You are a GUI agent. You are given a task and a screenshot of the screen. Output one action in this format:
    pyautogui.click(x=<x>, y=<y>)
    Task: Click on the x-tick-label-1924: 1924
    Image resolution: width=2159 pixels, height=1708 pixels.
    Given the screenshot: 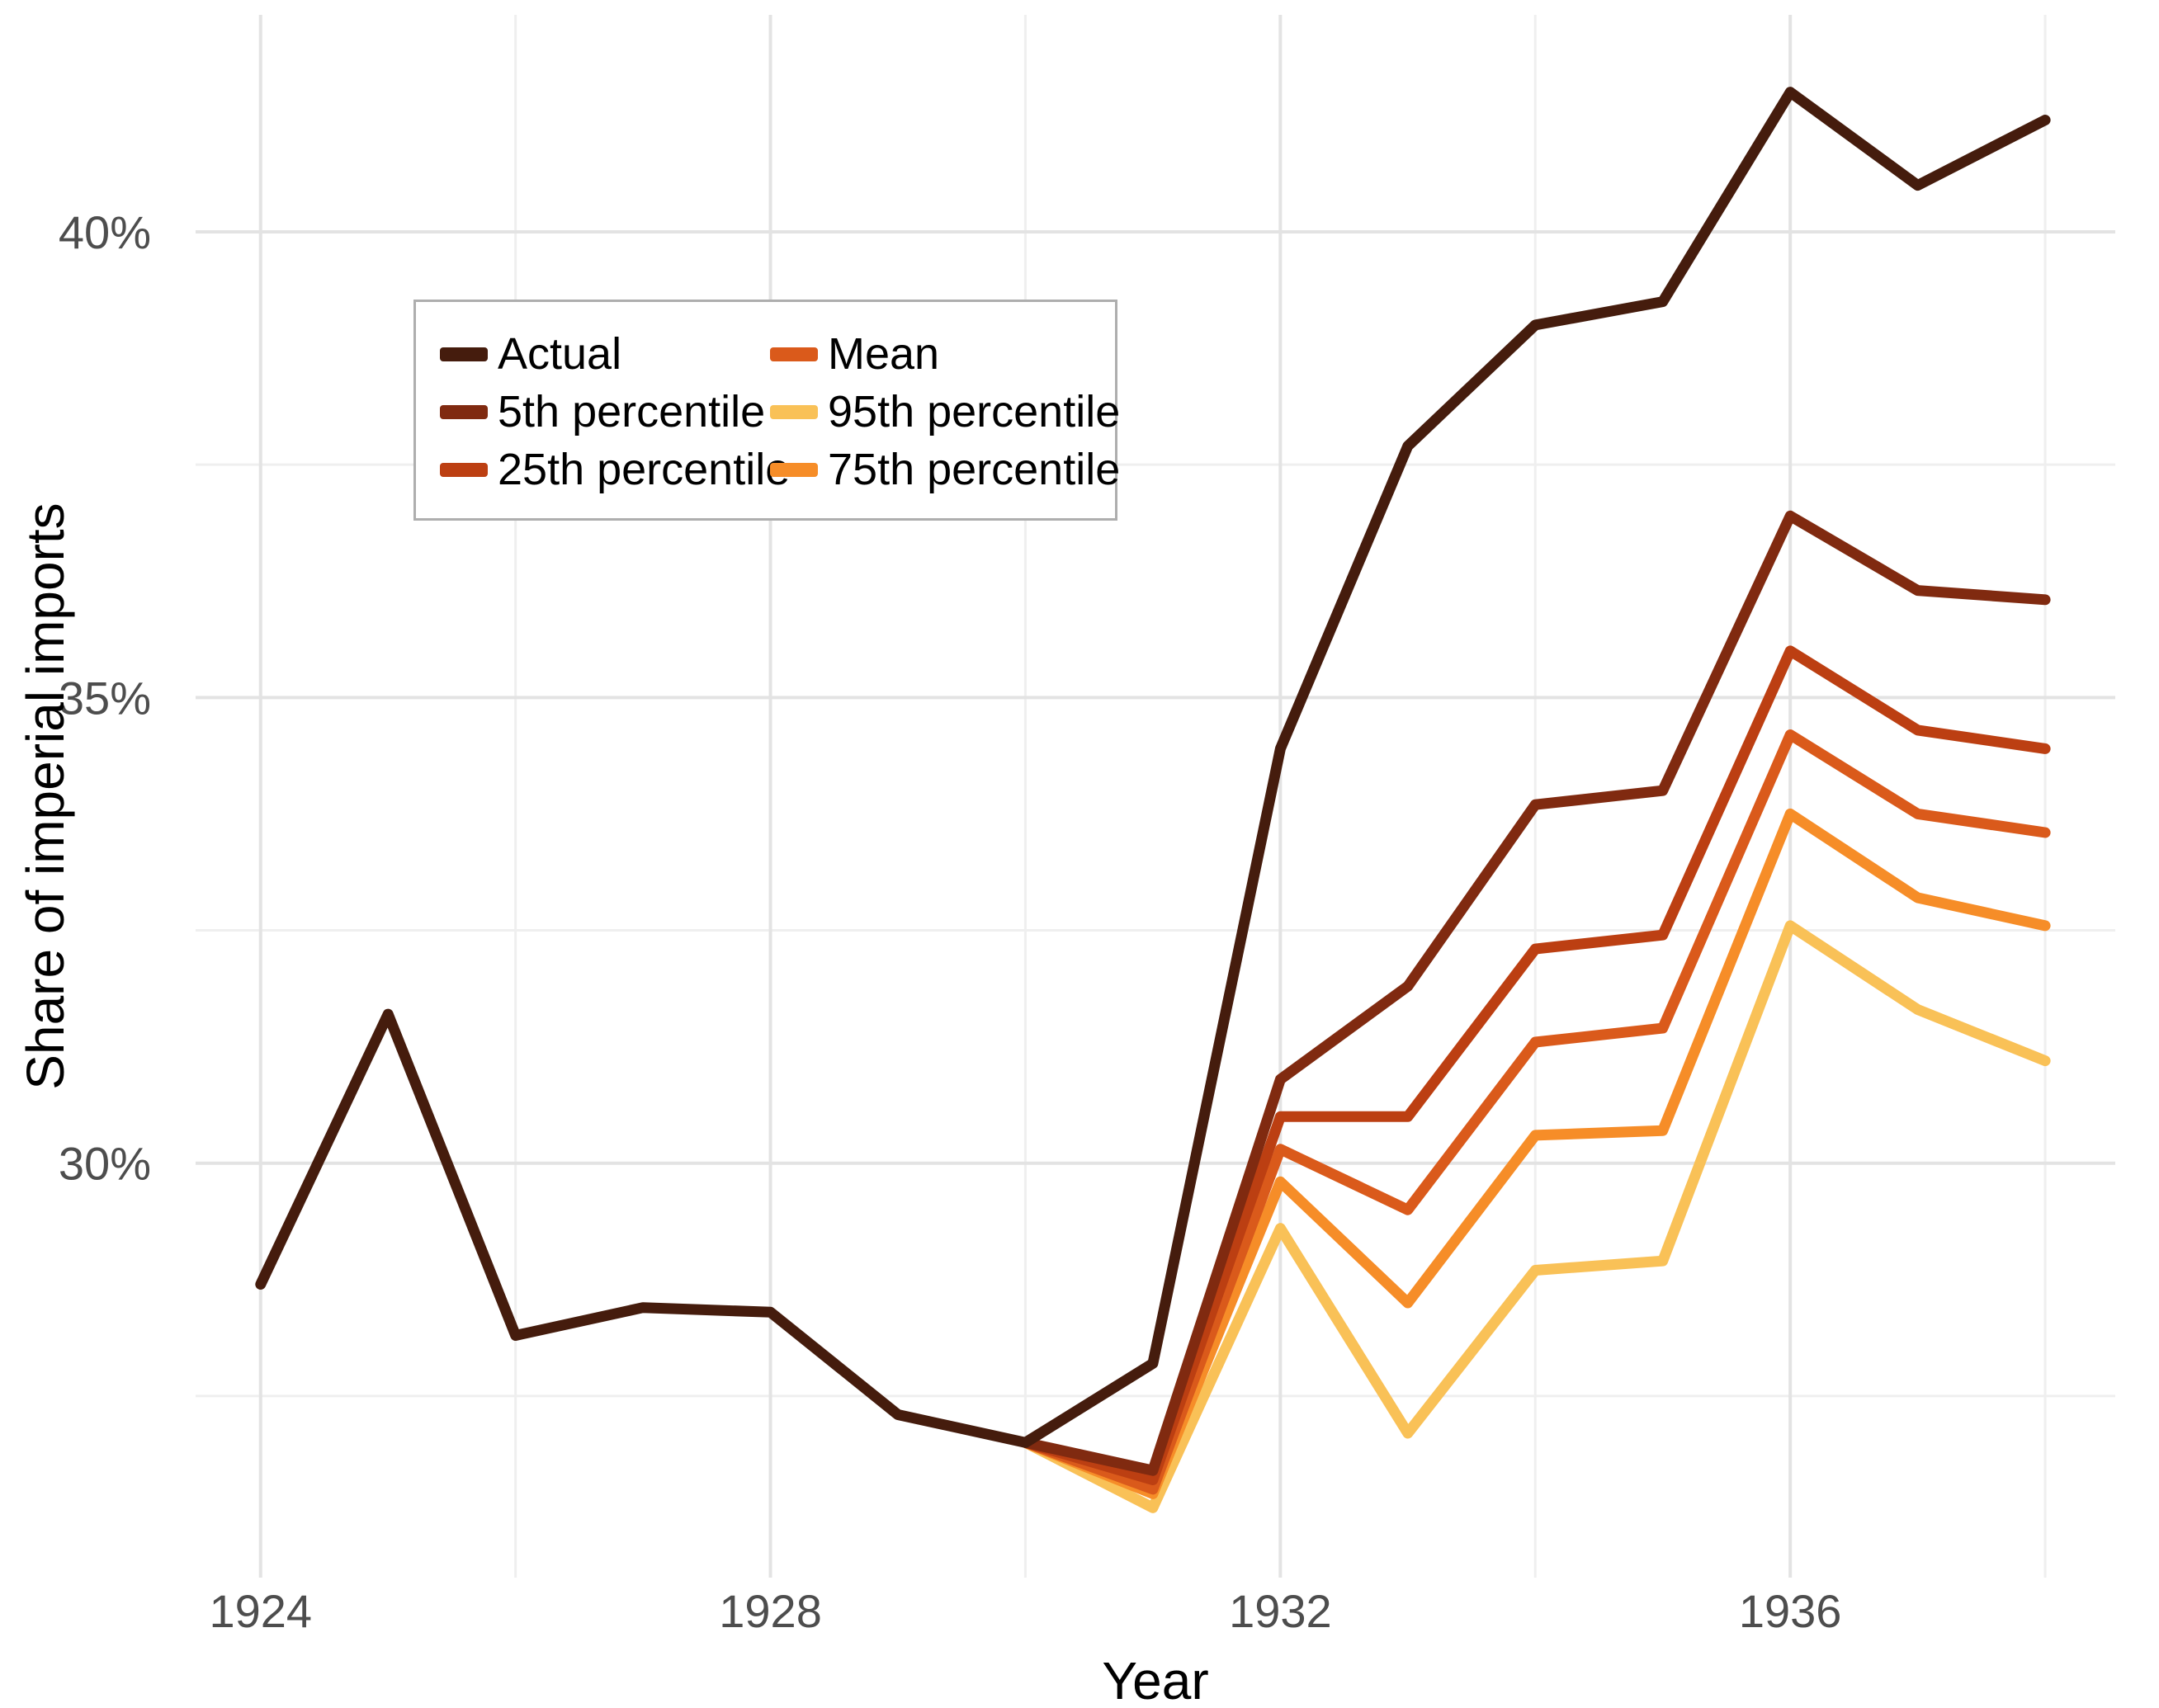 What is the action you would take?
    pyautogui.click(x=260, y=1611)
    